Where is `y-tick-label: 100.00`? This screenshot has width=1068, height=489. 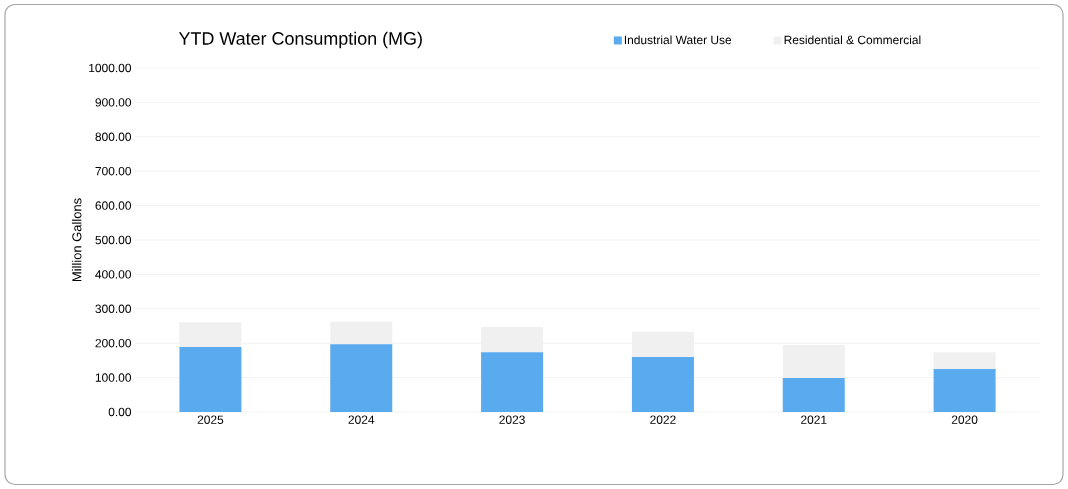
y-tick-label: 100.00 is located at coordinates (113, 377).